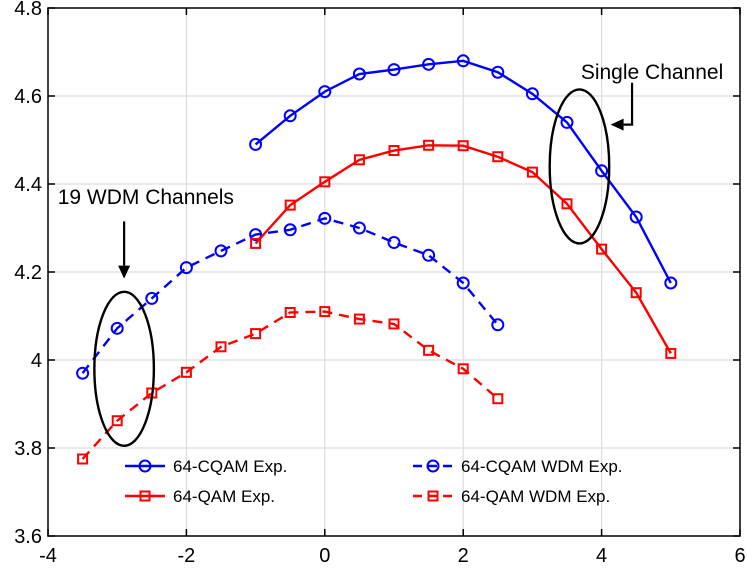  What do you see at coordinates (36, 361) in the screenshot?
I see `y-tick-label: 4` at bounding box center [36, 361].